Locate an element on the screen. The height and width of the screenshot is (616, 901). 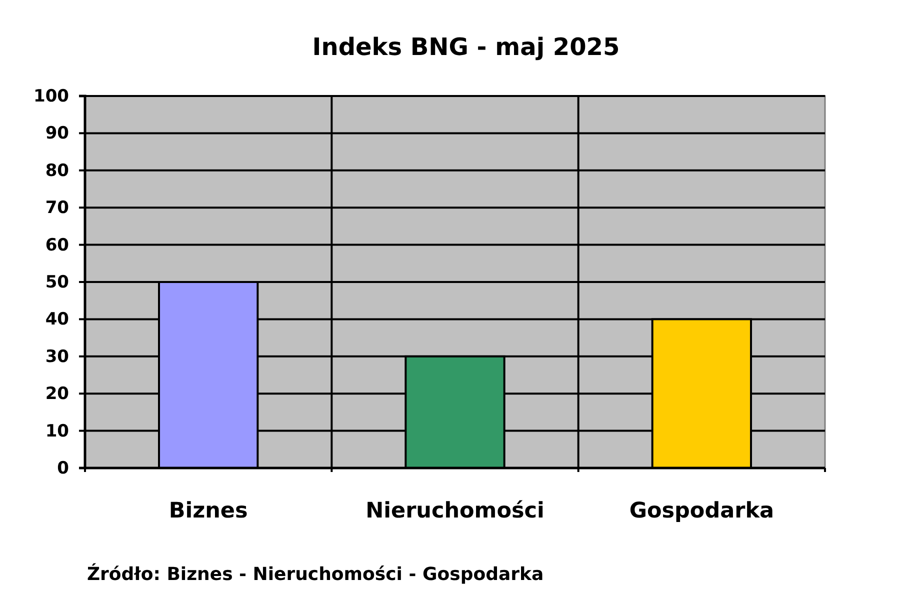
chart-title: Indeks BNG - maj 2025 is located at coordinates (466, 47).